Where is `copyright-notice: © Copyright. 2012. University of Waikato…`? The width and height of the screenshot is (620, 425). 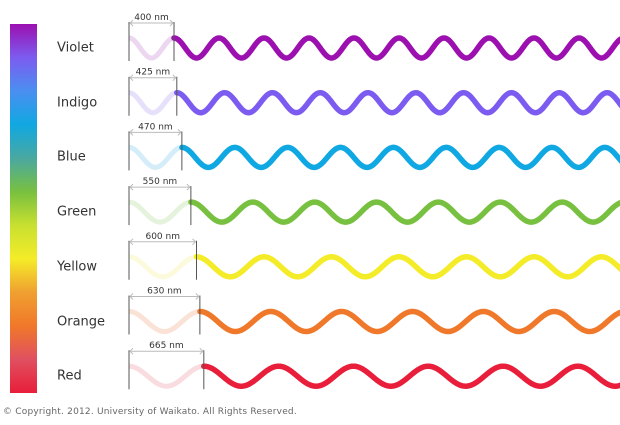 copyright-notice: © Copyright. 2012. University of Waikato… is located at coordinates (150, 412).